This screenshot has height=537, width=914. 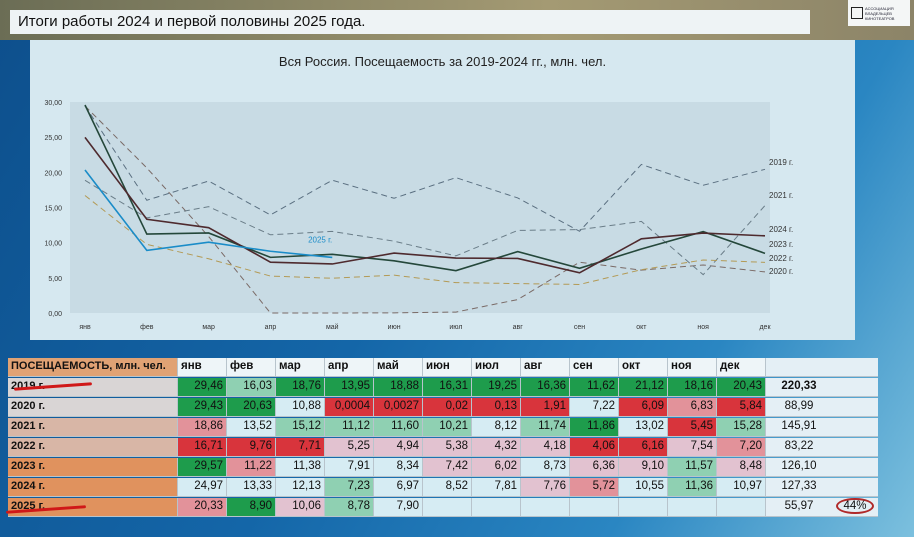 What do you see at coordinates (202, 427) in the screenshot?
I see `value-cell: 18,86` at bounding box center [202, 427].